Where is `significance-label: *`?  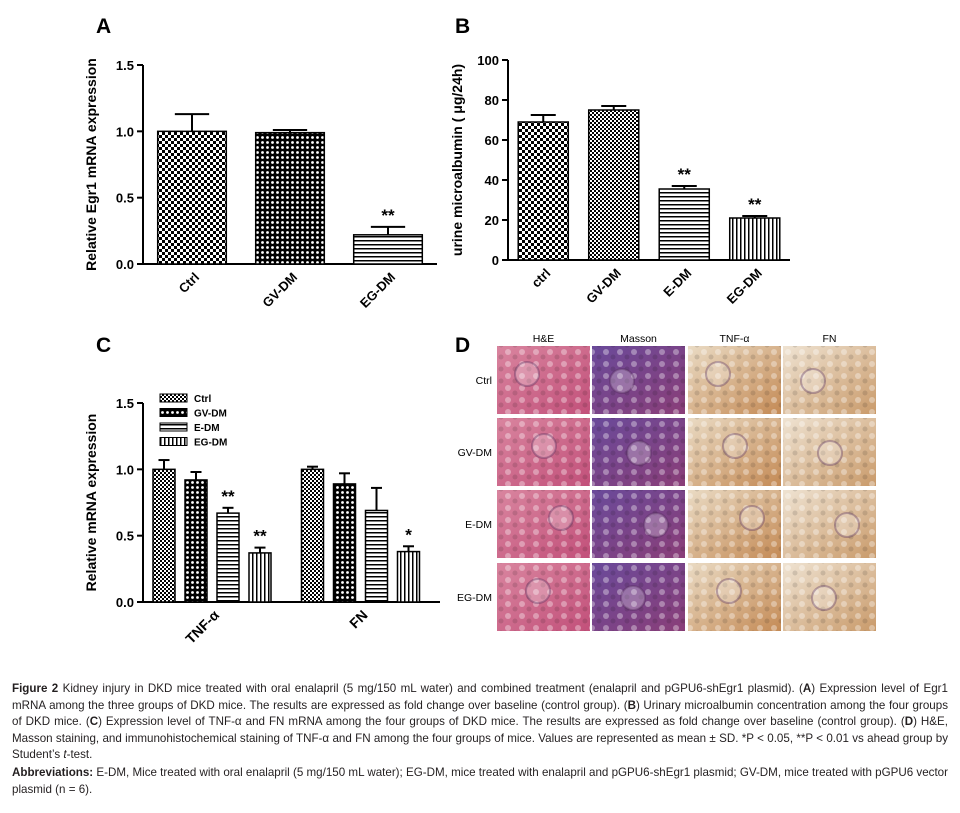 significance-label: * is located at coordinates (408, 534).